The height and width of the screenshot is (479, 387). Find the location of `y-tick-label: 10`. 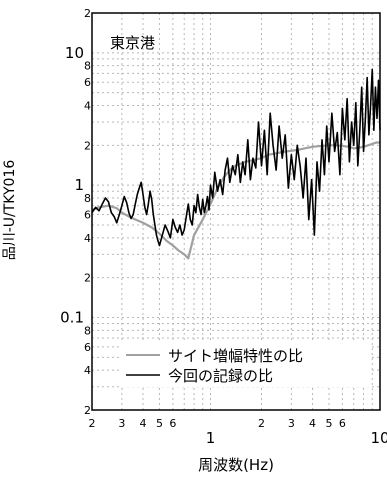

y-tick-label: 10 is located at coordinates (74, 53).